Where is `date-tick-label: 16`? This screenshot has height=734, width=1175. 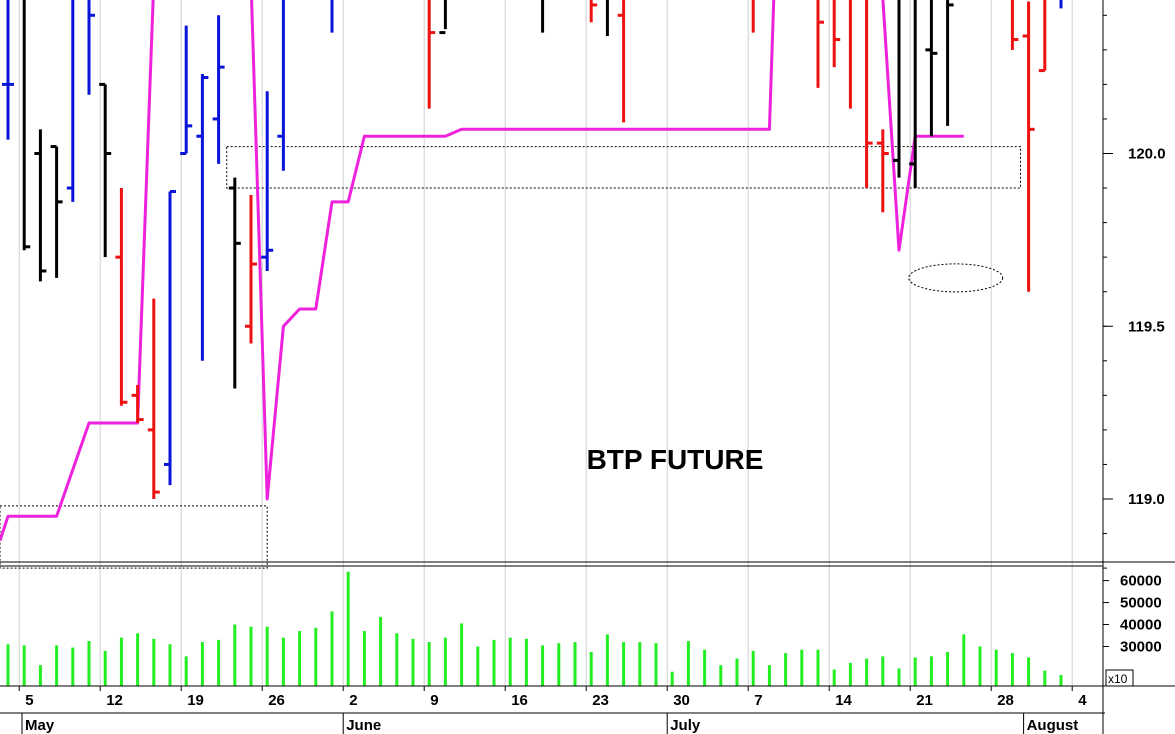 date-tick-label: 16 is located at coordinates (519, 700).